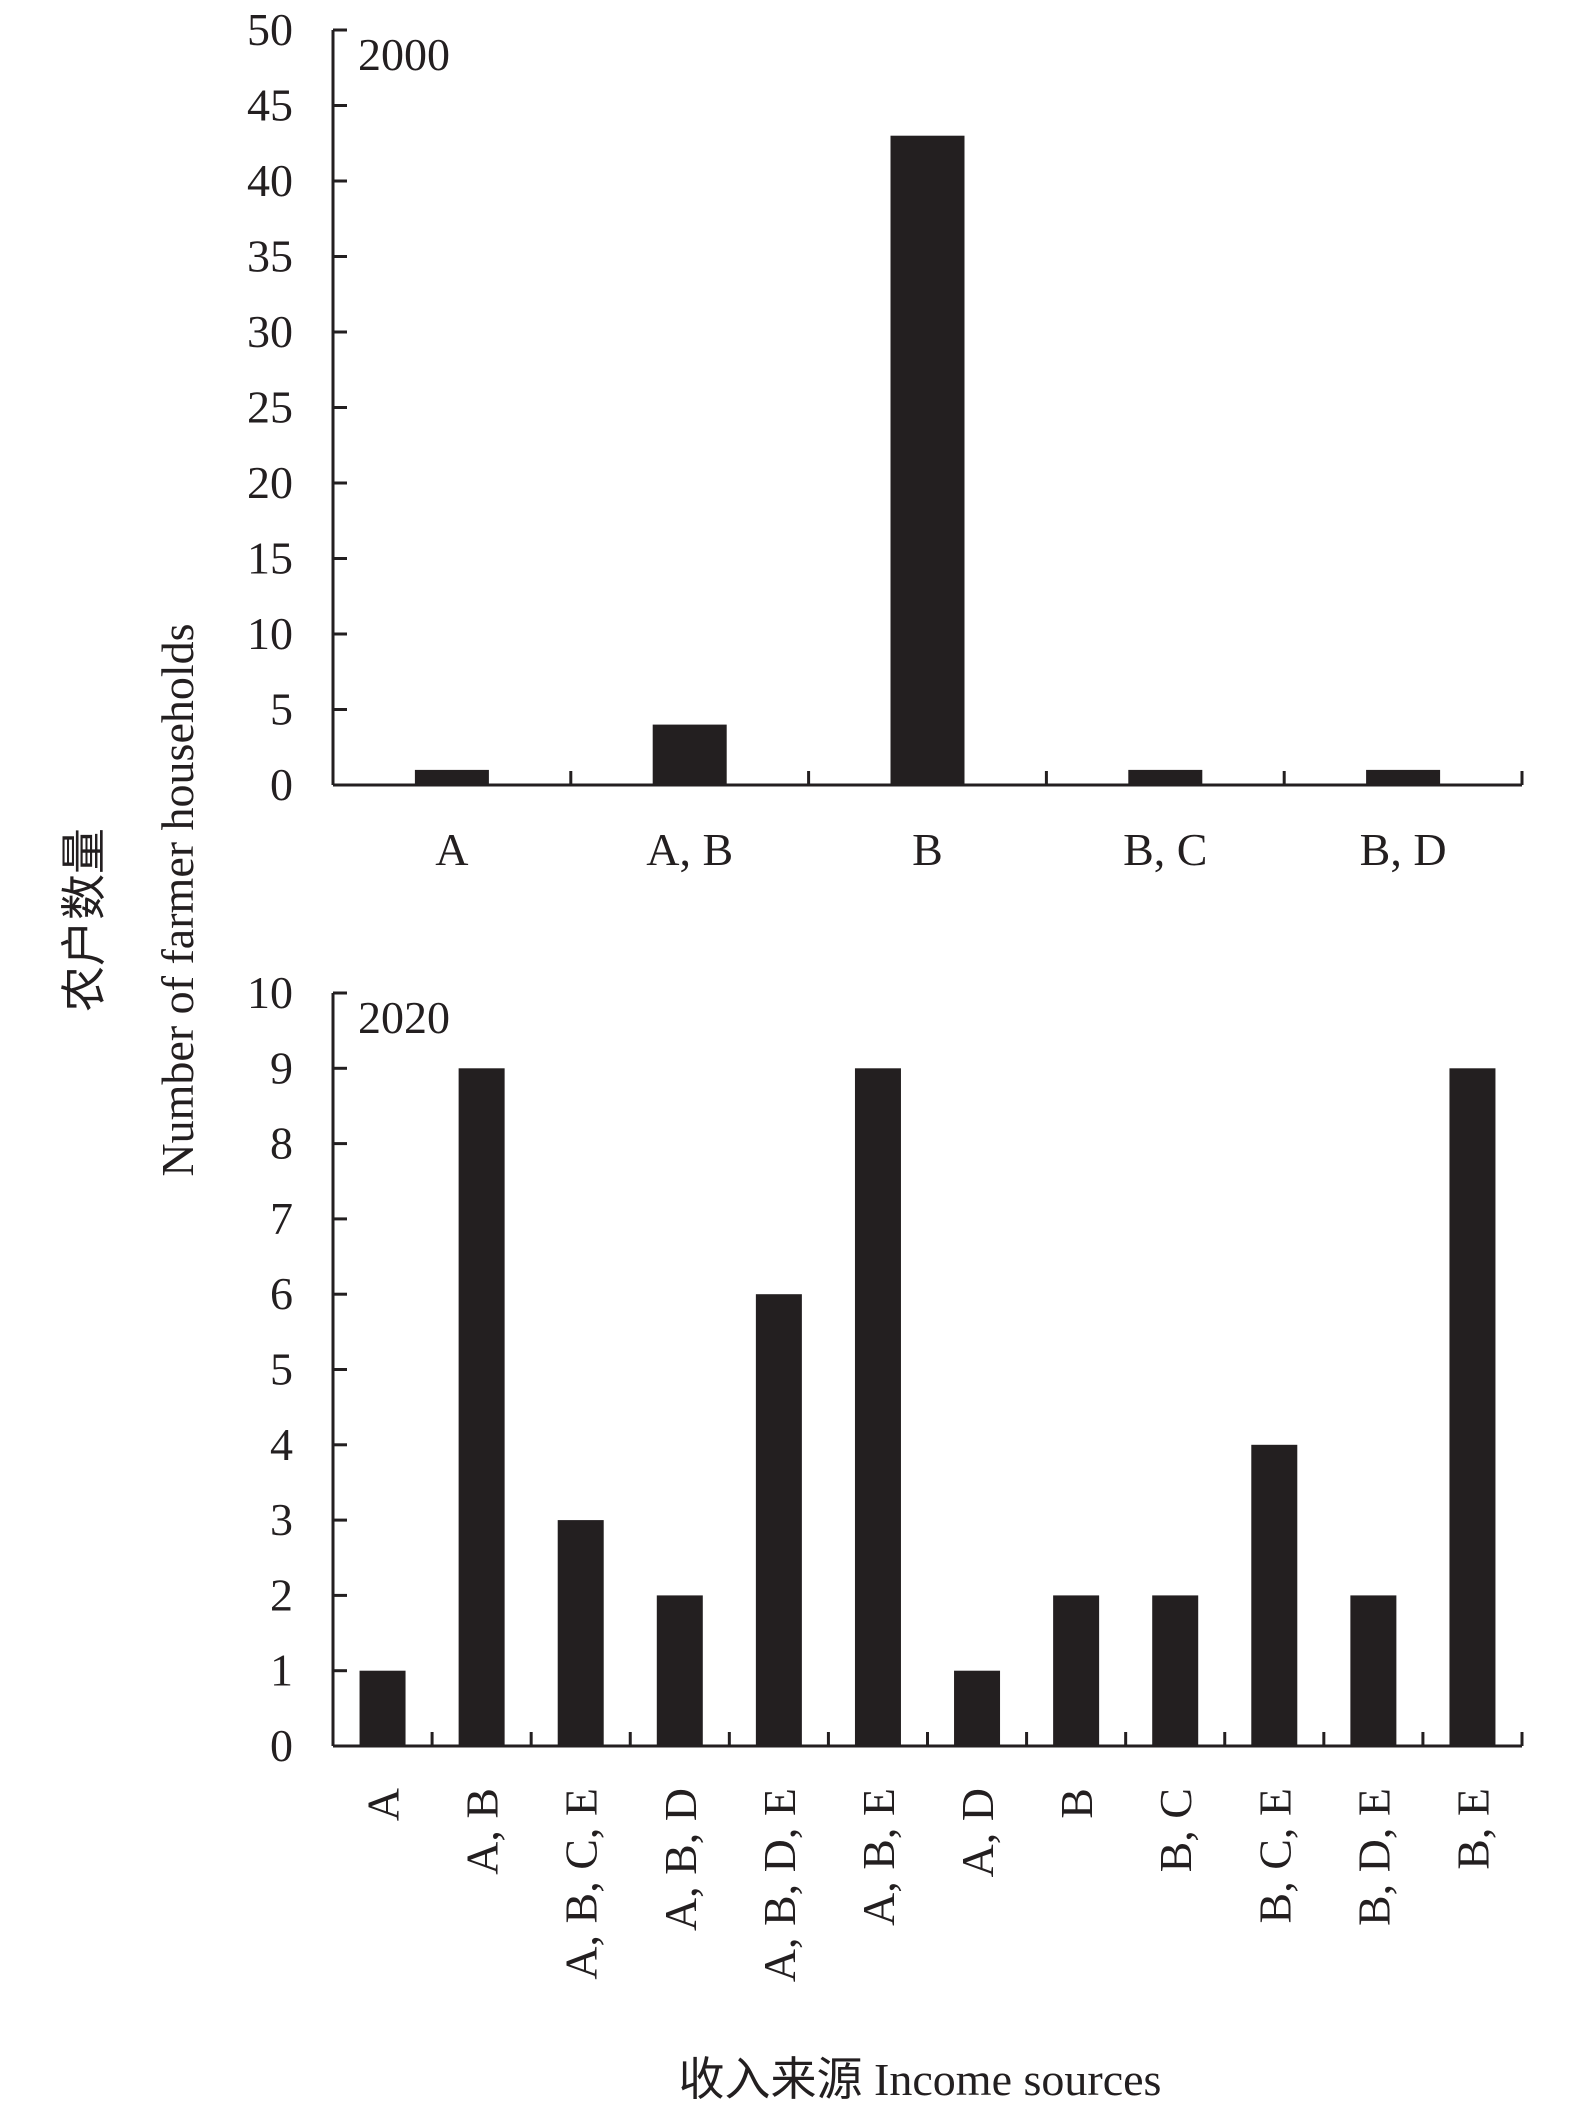 The image size is (1575, 2111). What do you see at coordinates (270, 482) in the screenshot?
I see `y-tick-label: 20` at bounding box center [270, 482].